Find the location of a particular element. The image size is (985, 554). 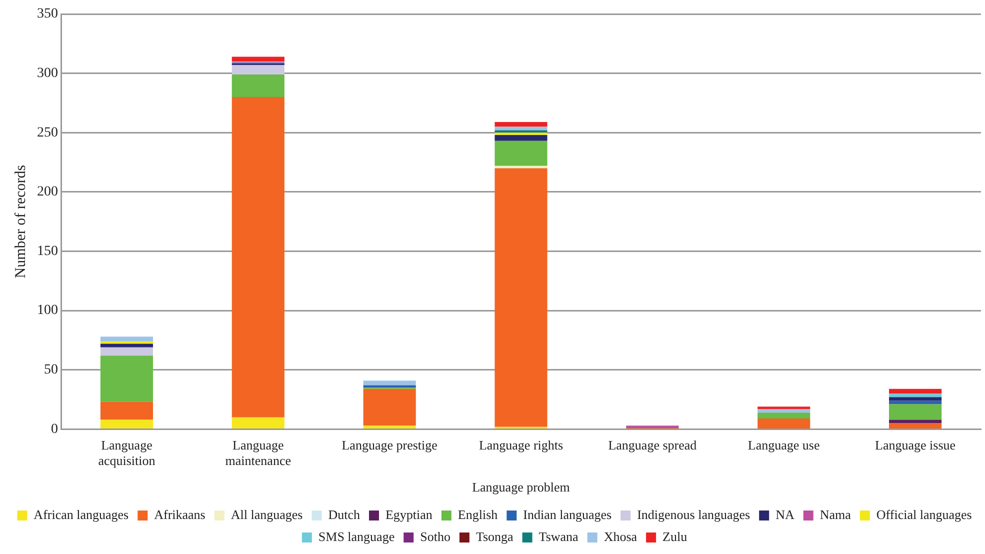

legend-label: Egyptian is located at coordinates (409, 514).